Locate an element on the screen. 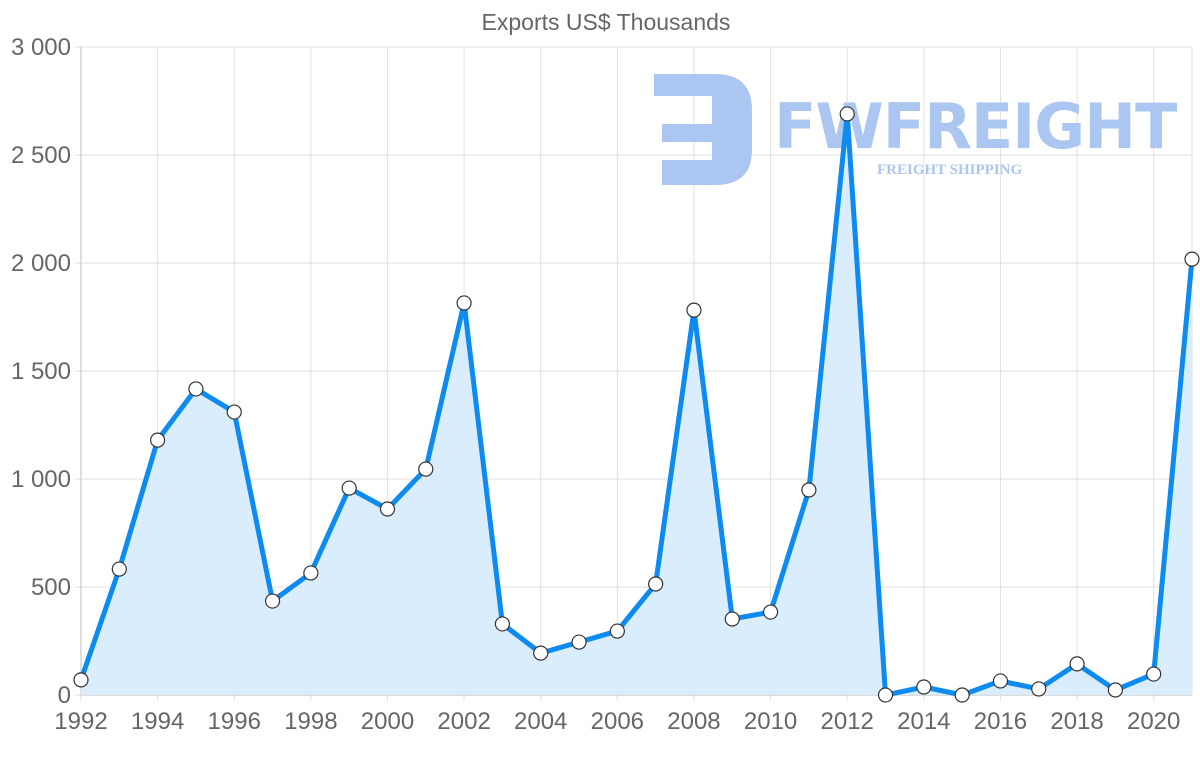  y-tick-label: 500 is located at coordinates (51, 587).